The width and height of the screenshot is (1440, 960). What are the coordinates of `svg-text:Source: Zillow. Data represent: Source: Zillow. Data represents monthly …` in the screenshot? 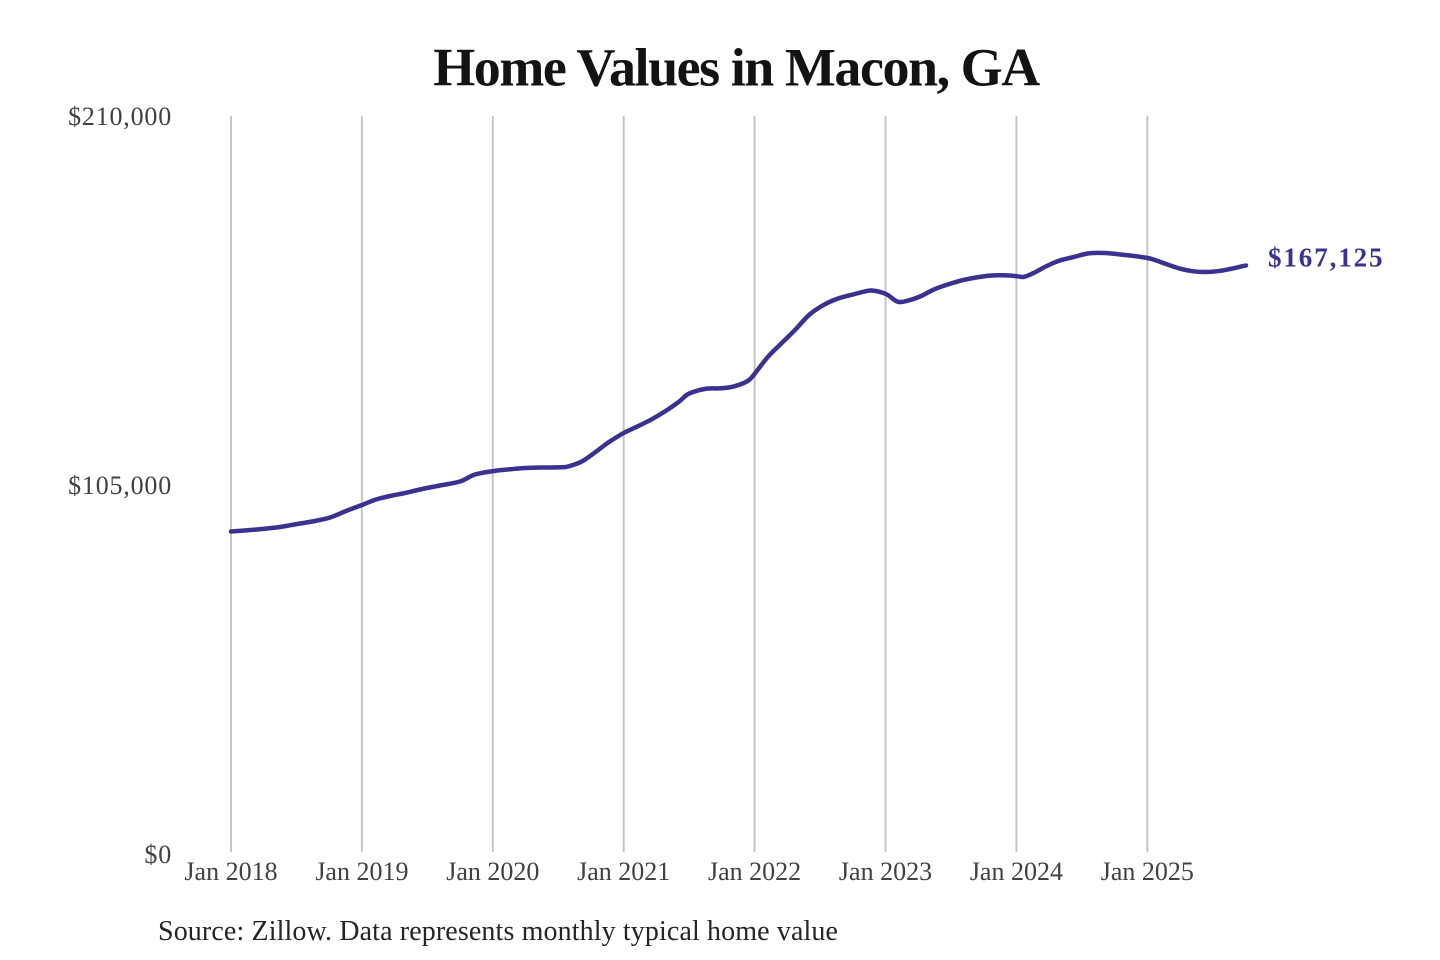 It's located at (498, 931).